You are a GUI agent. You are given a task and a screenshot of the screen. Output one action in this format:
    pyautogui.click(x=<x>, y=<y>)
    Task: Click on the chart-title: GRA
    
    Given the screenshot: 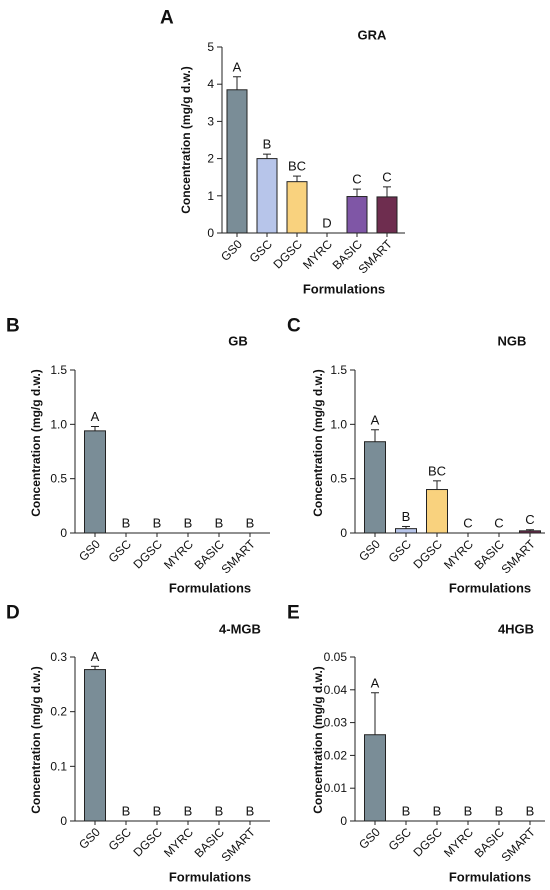 What is the action you would take?
    pyautogui.click(x=373, y=35)
    